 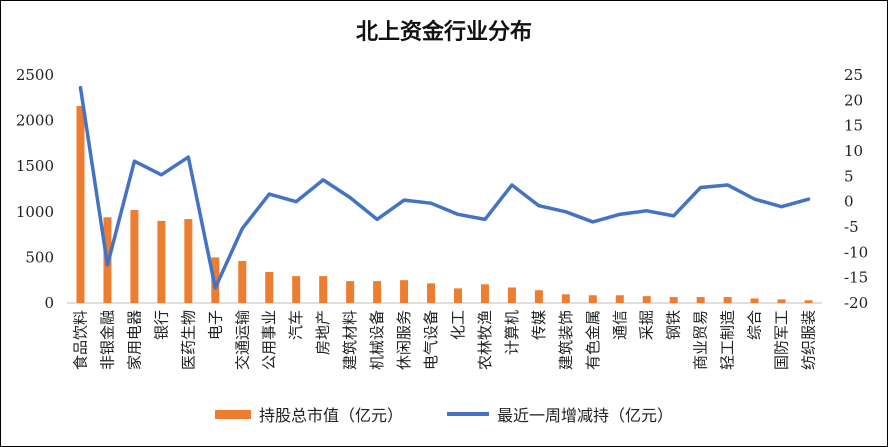 What do you see at coordinates (215, 325) in the screenshot?
I see `x-category-label: 电子` at bounding box center [215, 325].